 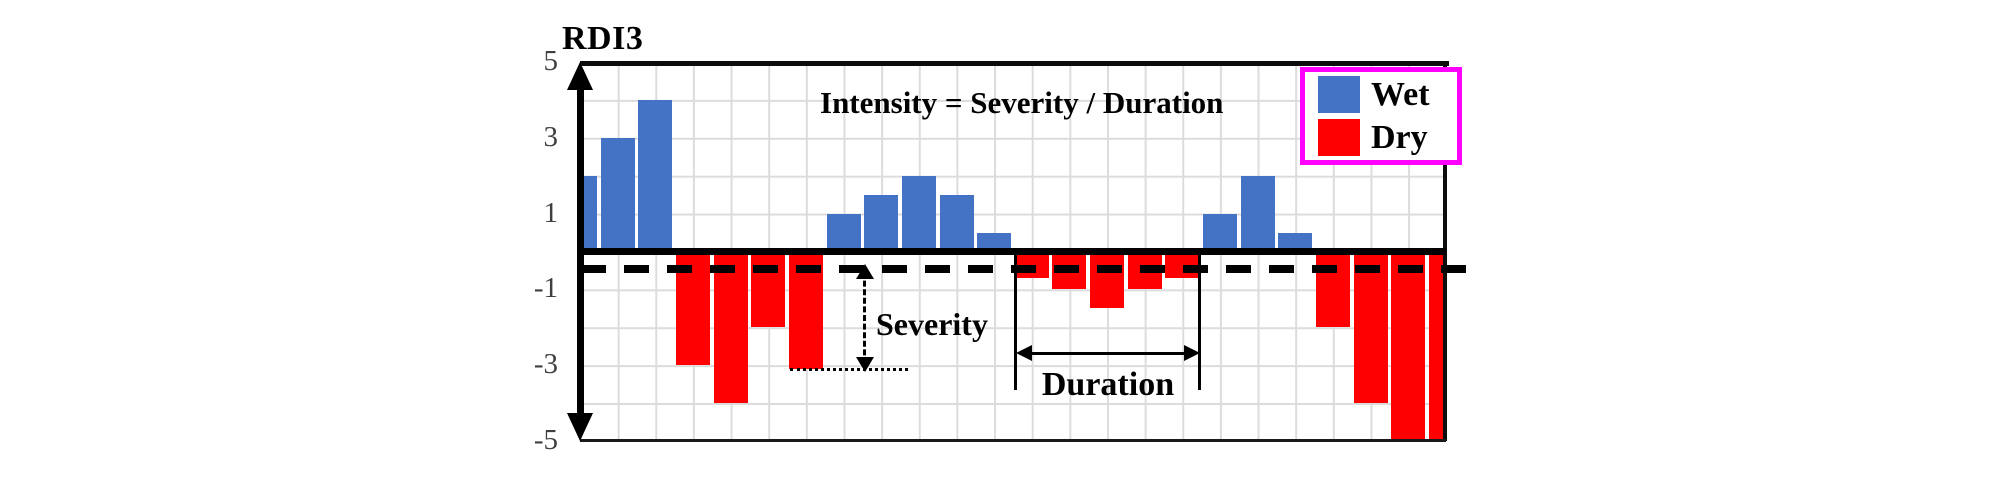 I want to click on plot-border-bottom, so click(x=1013, y=440).